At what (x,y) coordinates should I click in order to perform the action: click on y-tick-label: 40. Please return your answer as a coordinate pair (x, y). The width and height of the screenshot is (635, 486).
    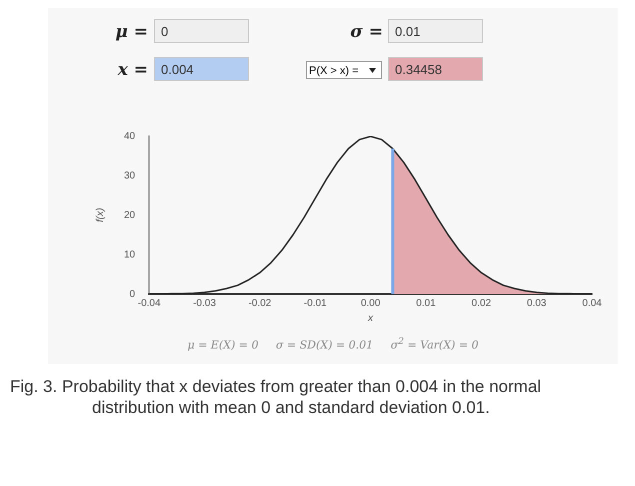
    Looking at the image, I should click on (130, 136).